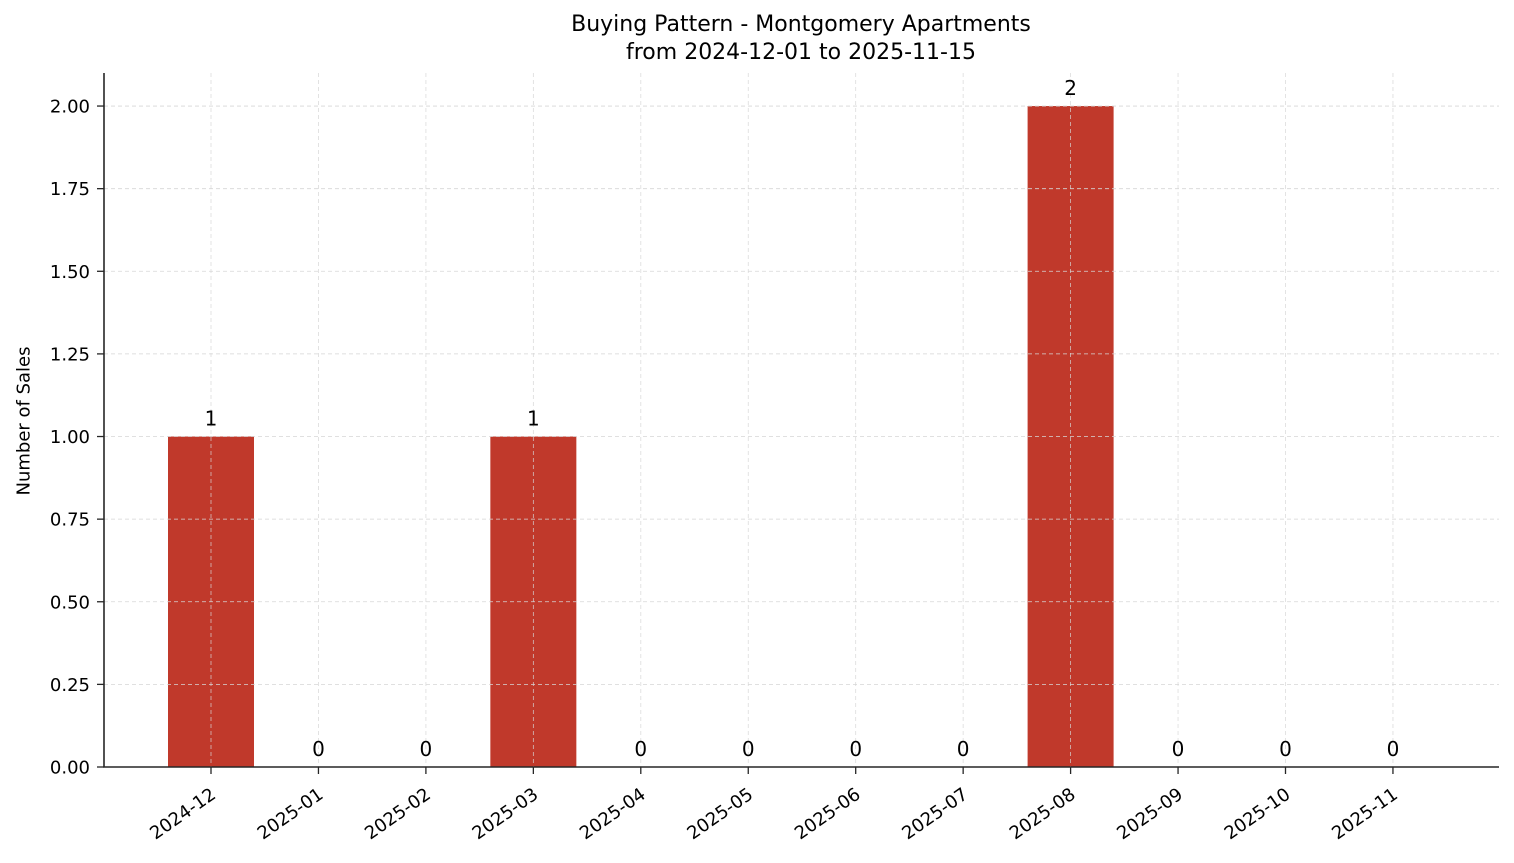 Image resolution: width=1514 pixels, height=863 pixels. I want to click on x-tick-label: 2025-11, so click(1365, 814).